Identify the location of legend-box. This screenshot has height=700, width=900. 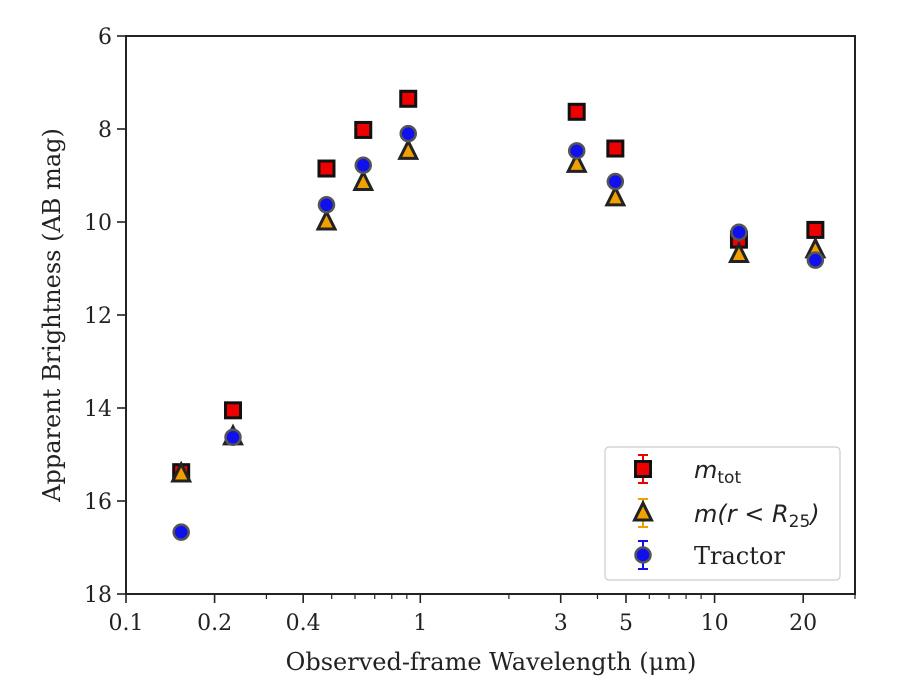
(722, 513).